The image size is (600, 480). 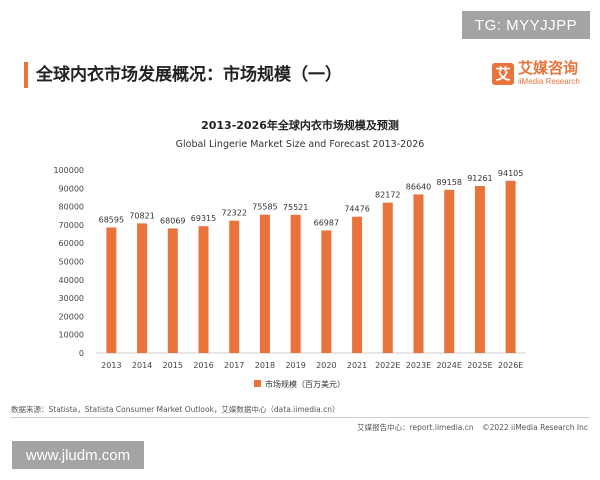 What do you see at coordinates (173, 365) in the screenshot?
I see `x-tick-label-2015: 2015` at bounding box center [173, 365].